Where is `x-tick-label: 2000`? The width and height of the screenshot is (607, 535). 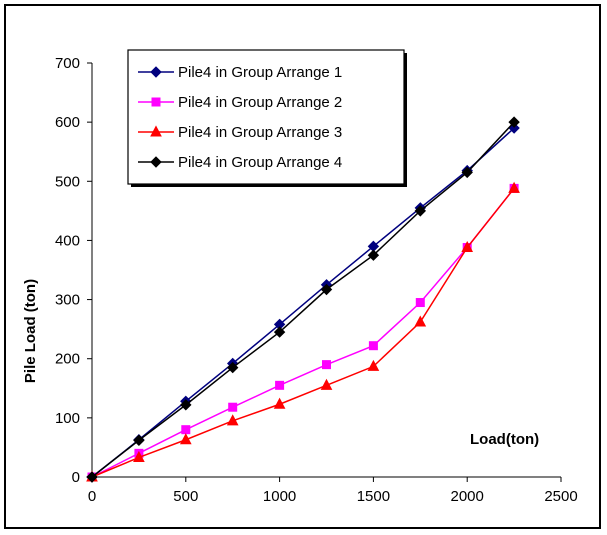 x-tick-label: 2000 is located at coordinates (467, 496).